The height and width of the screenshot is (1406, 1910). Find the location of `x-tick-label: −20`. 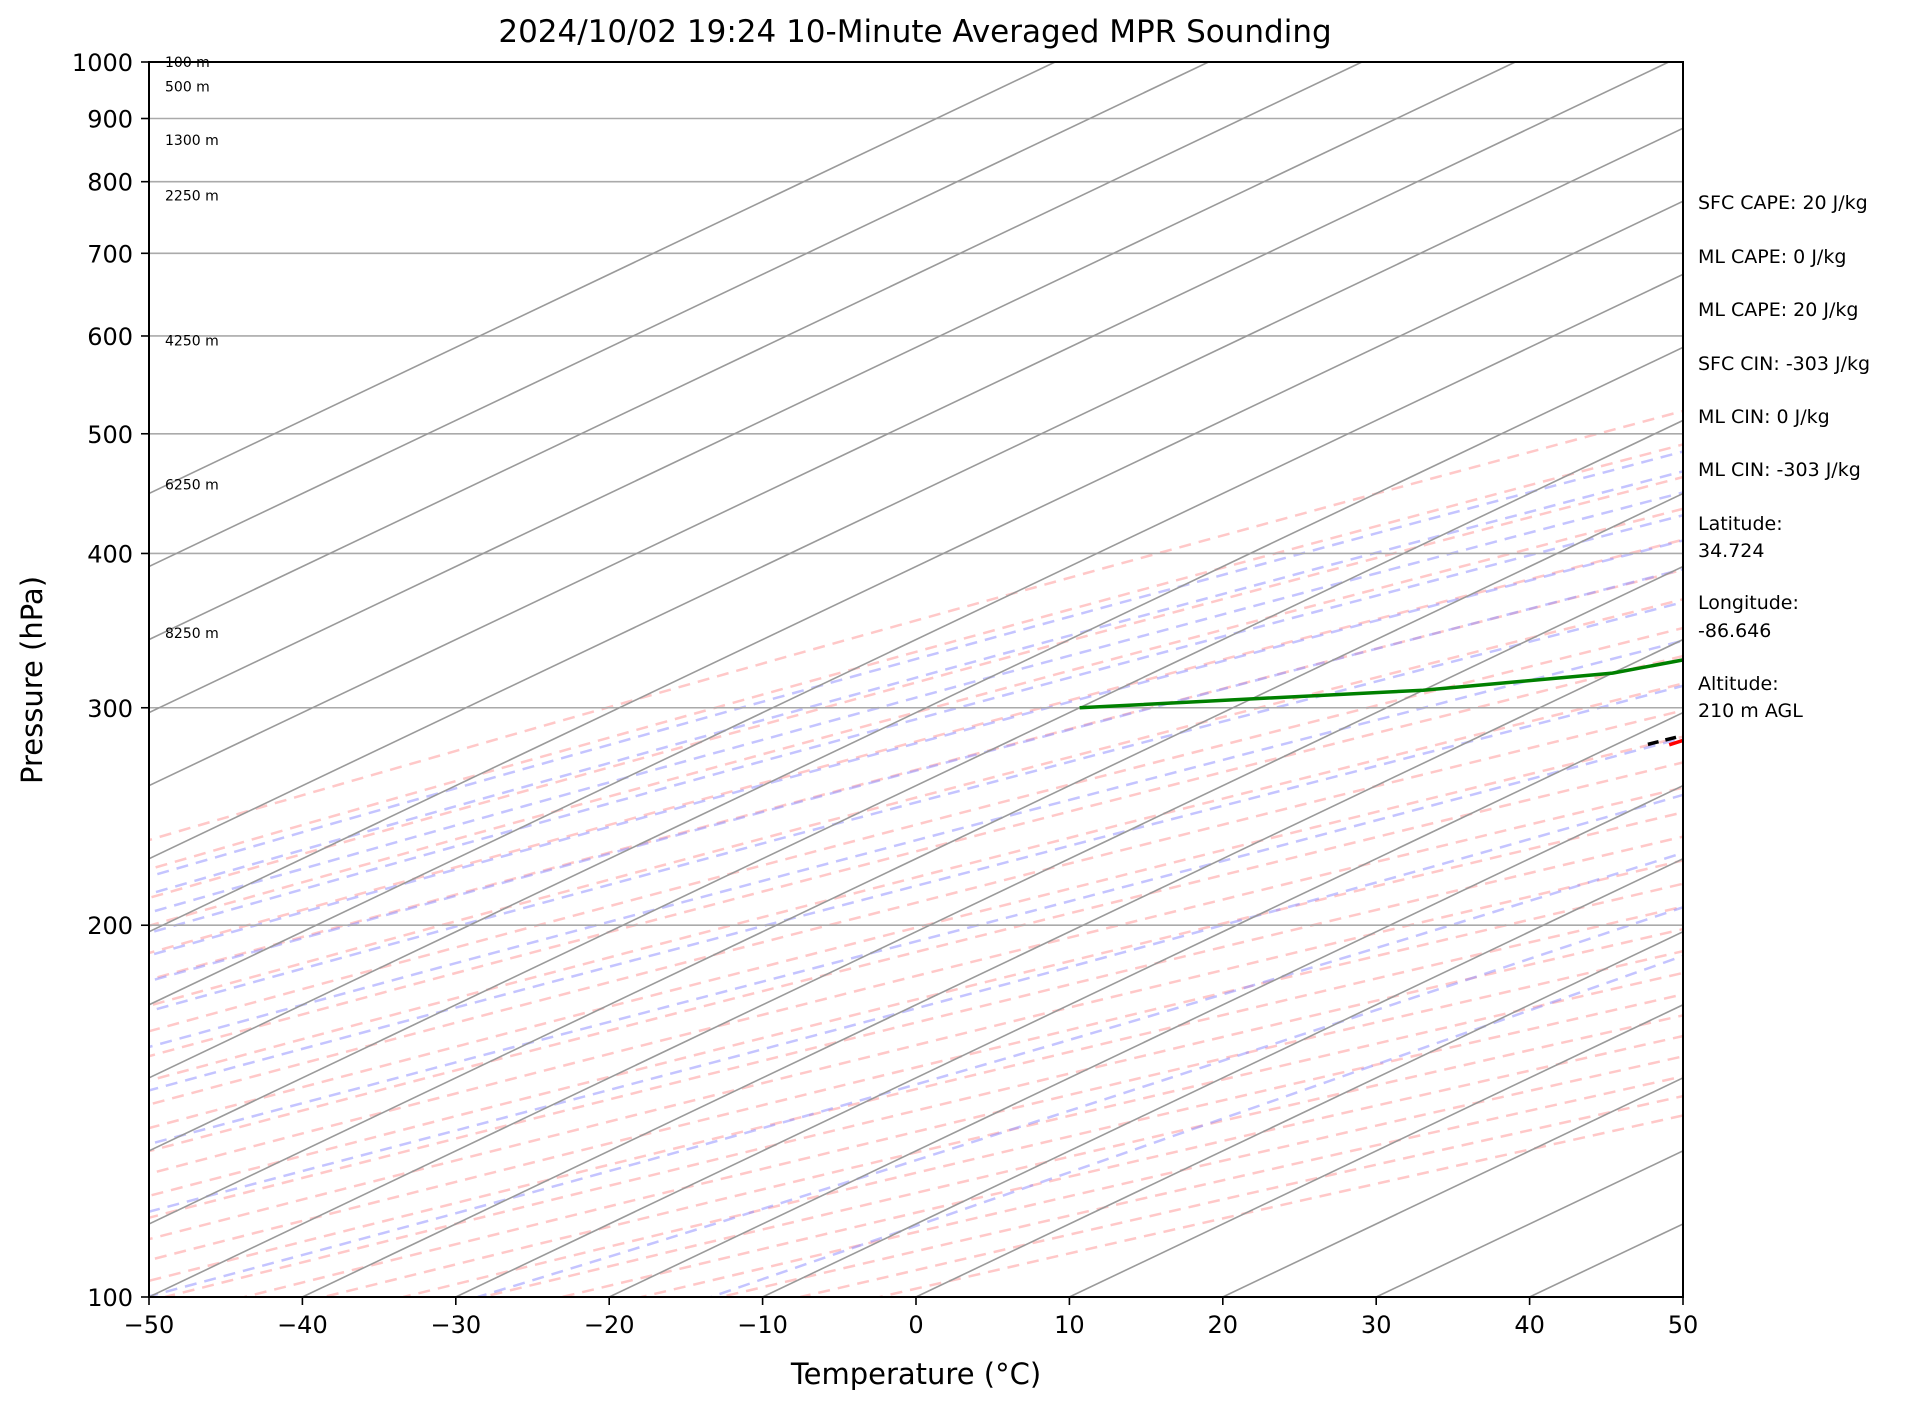

x-tick-label: −20 is located at coordinates (609, 1325).